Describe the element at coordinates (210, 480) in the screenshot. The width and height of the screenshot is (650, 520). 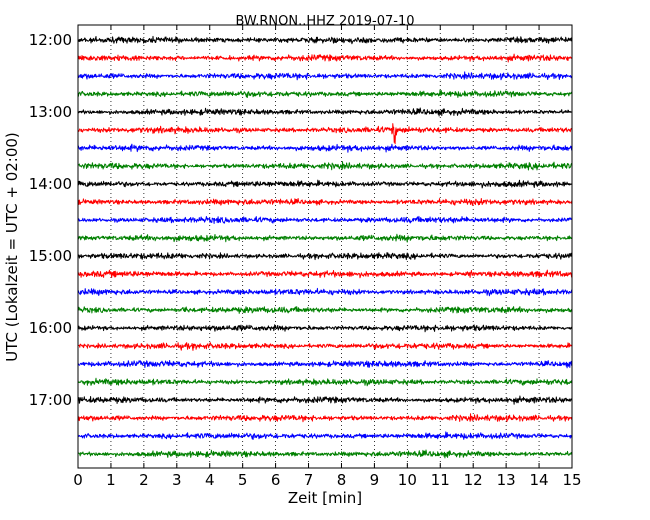
I see `x-tick-label: 4` at that location.